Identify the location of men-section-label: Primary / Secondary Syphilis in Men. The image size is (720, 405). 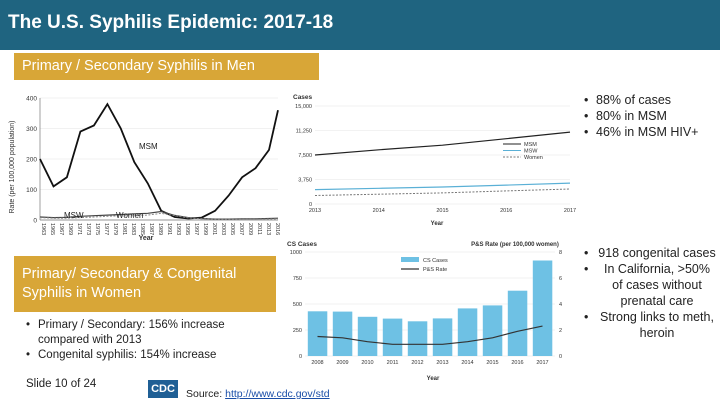
(166, 66).